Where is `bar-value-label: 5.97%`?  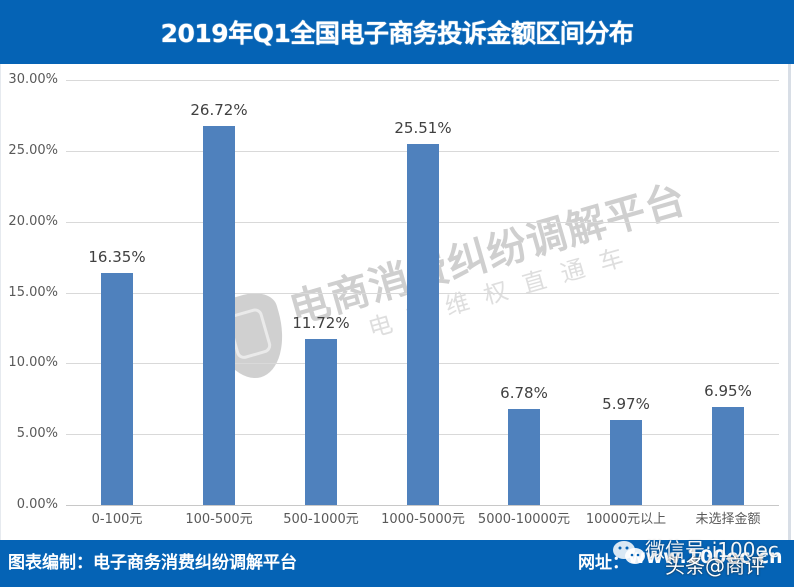
bar-value-label: 5.97% is located at coordinates (626, 404).